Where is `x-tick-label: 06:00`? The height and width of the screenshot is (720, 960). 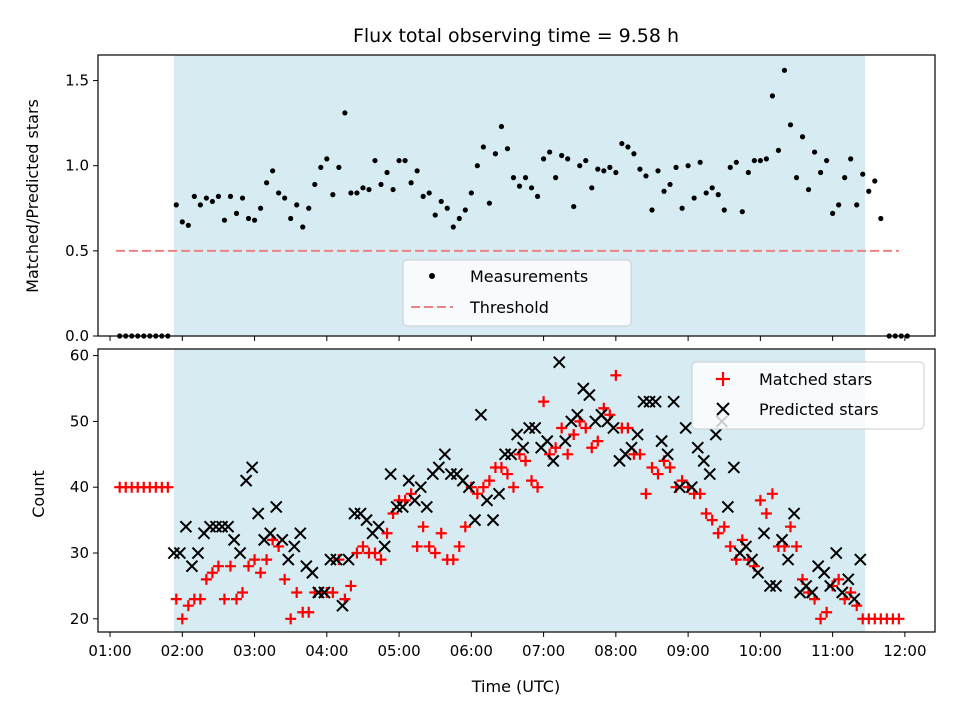
x-tick-label: 06:00 is located at coordinates (471, 651).